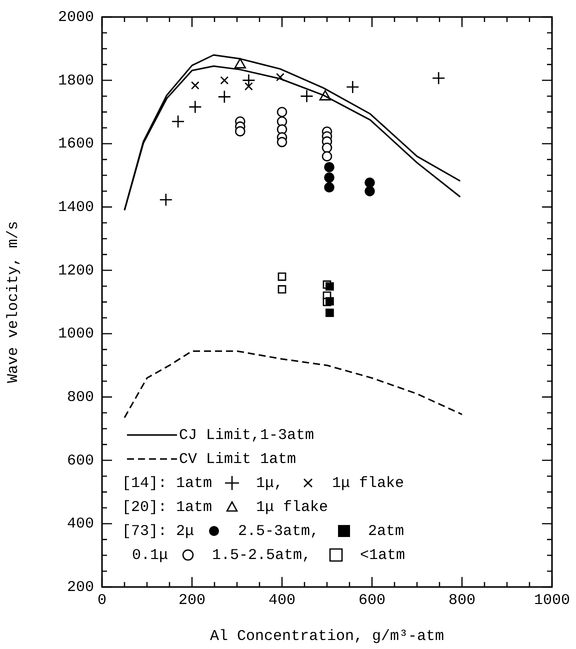  I want to click on x-tick-label: 800, so click(462, 600).